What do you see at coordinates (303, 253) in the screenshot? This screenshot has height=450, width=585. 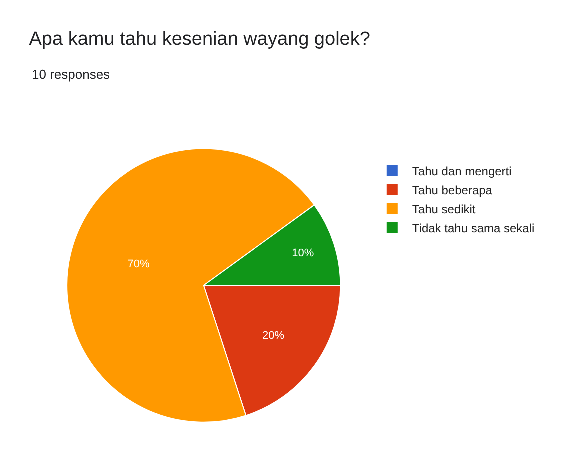 I see `data-label: 10%` at bounding box center [303, 253].